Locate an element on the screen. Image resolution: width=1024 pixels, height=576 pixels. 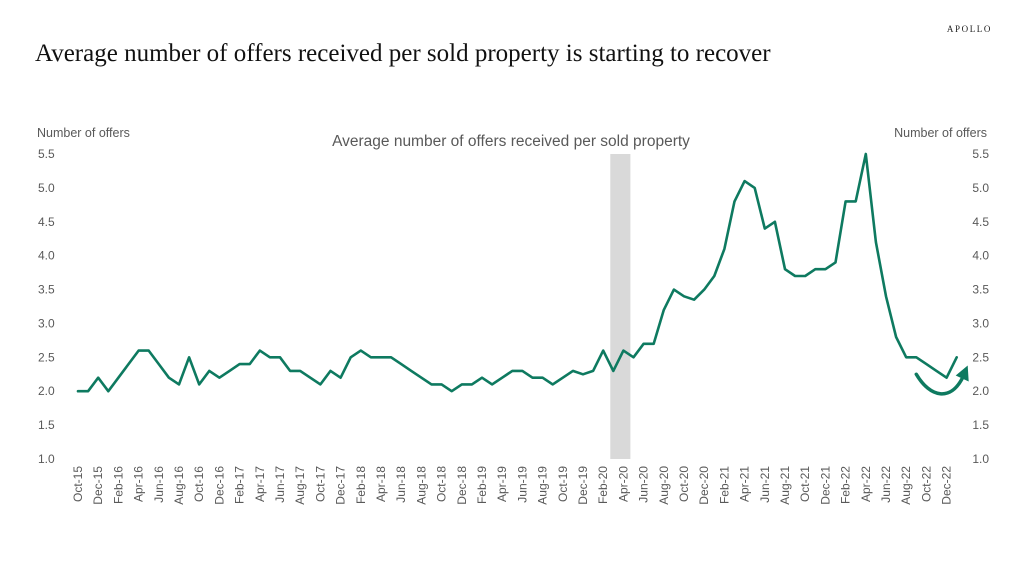
x-tick-label: Aug-22 is located at coordinates (906, 485).